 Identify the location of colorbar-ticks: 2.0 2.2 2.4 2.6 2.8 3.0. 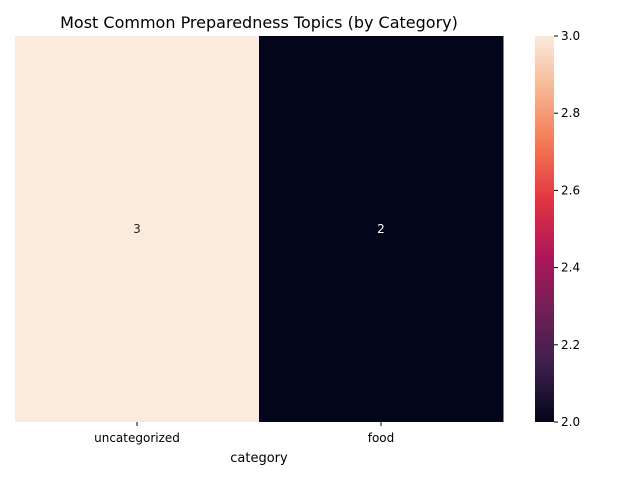
(567, 229).